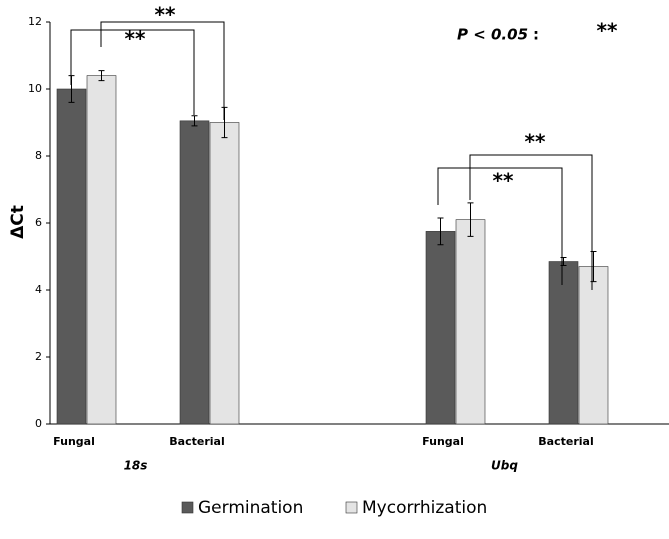  Describe the element at coordinates (504, 466) in the screenshot. I see `group-label: Ubq` at that location.